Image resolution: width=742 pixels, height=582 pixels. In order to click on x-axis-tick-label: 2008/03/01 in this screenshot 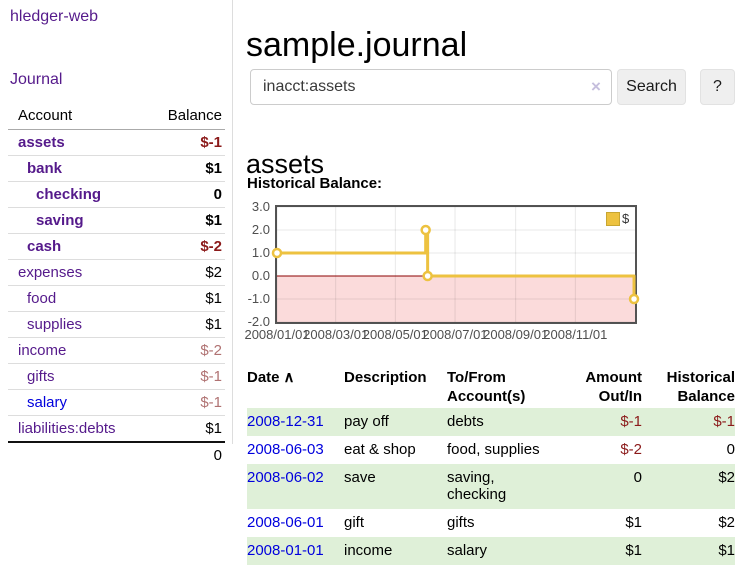, I will do `click(336, 334)`.